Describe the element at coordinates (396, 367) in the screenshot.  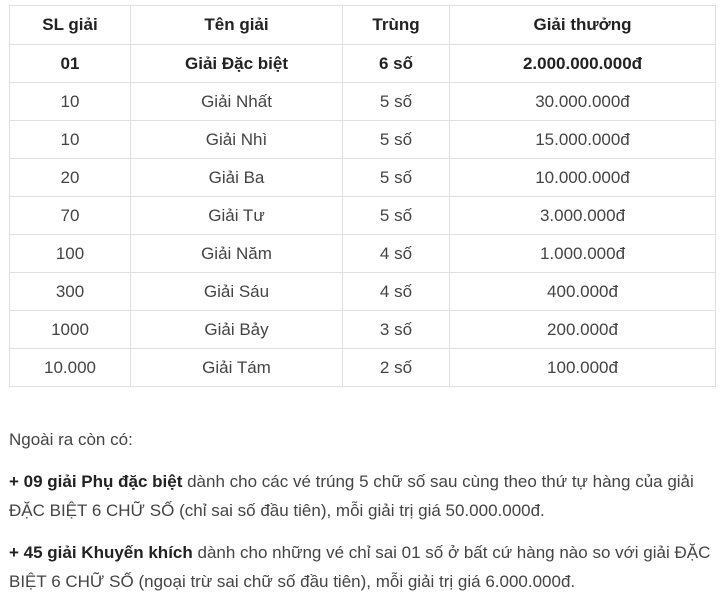
I see `cell-match: 2 số` at that location.